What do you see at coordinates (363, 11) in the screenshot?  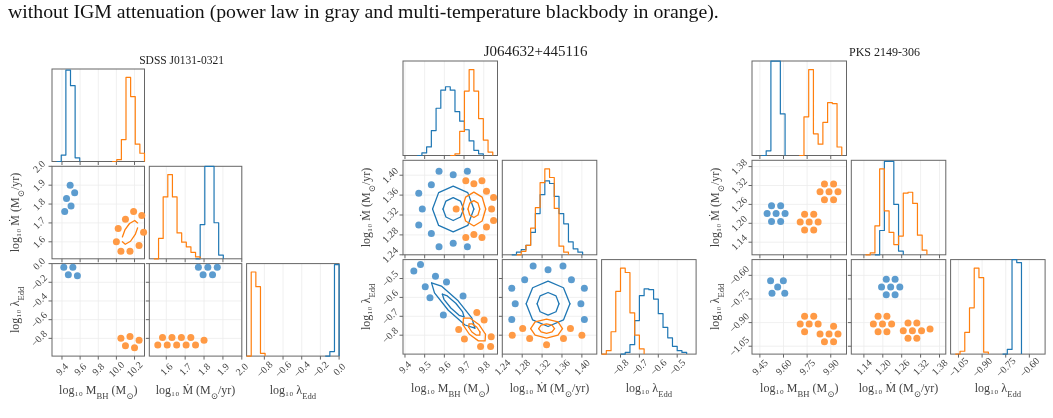 I see `text: without IGM attenuation (power law in gray and multi-temperature blackbody in orange).` at bounding box center [363, 11].